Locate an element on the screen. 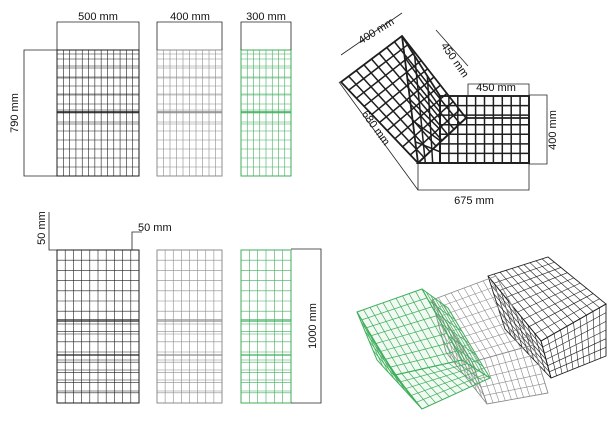 This screenshot has height=421, width=608. gabion-300-front is located at coordinates (266, 113).